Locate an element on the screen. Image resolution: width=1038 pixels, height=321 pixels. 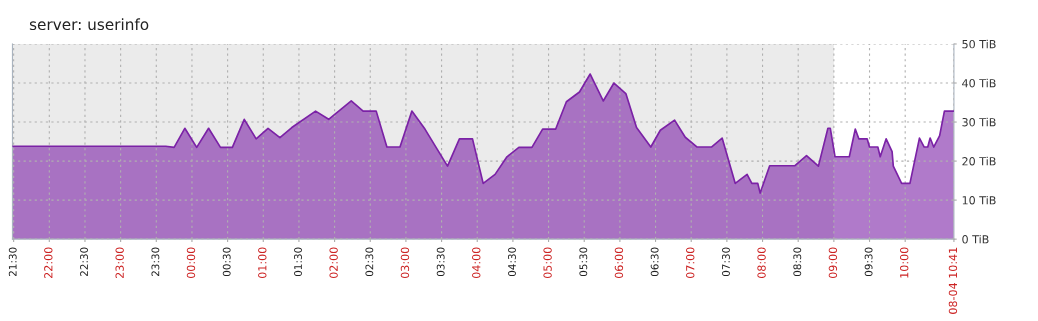
x-tick-label: 23:00 is located at coordinates (119, 262).